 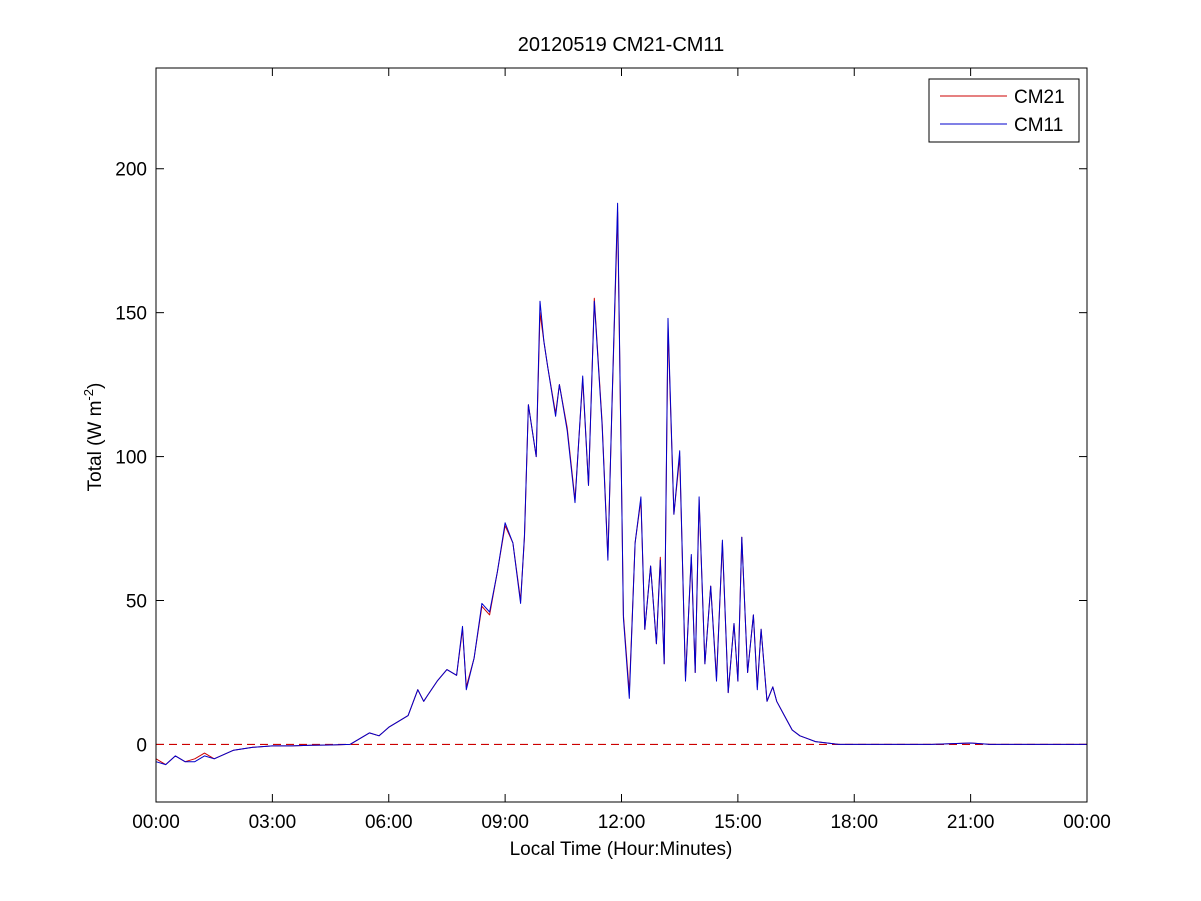 What do you see at coordinates (88, 395) in the screenshot?
I see `y-axis-label-superscript: -2` at bounding box center [88, 395].